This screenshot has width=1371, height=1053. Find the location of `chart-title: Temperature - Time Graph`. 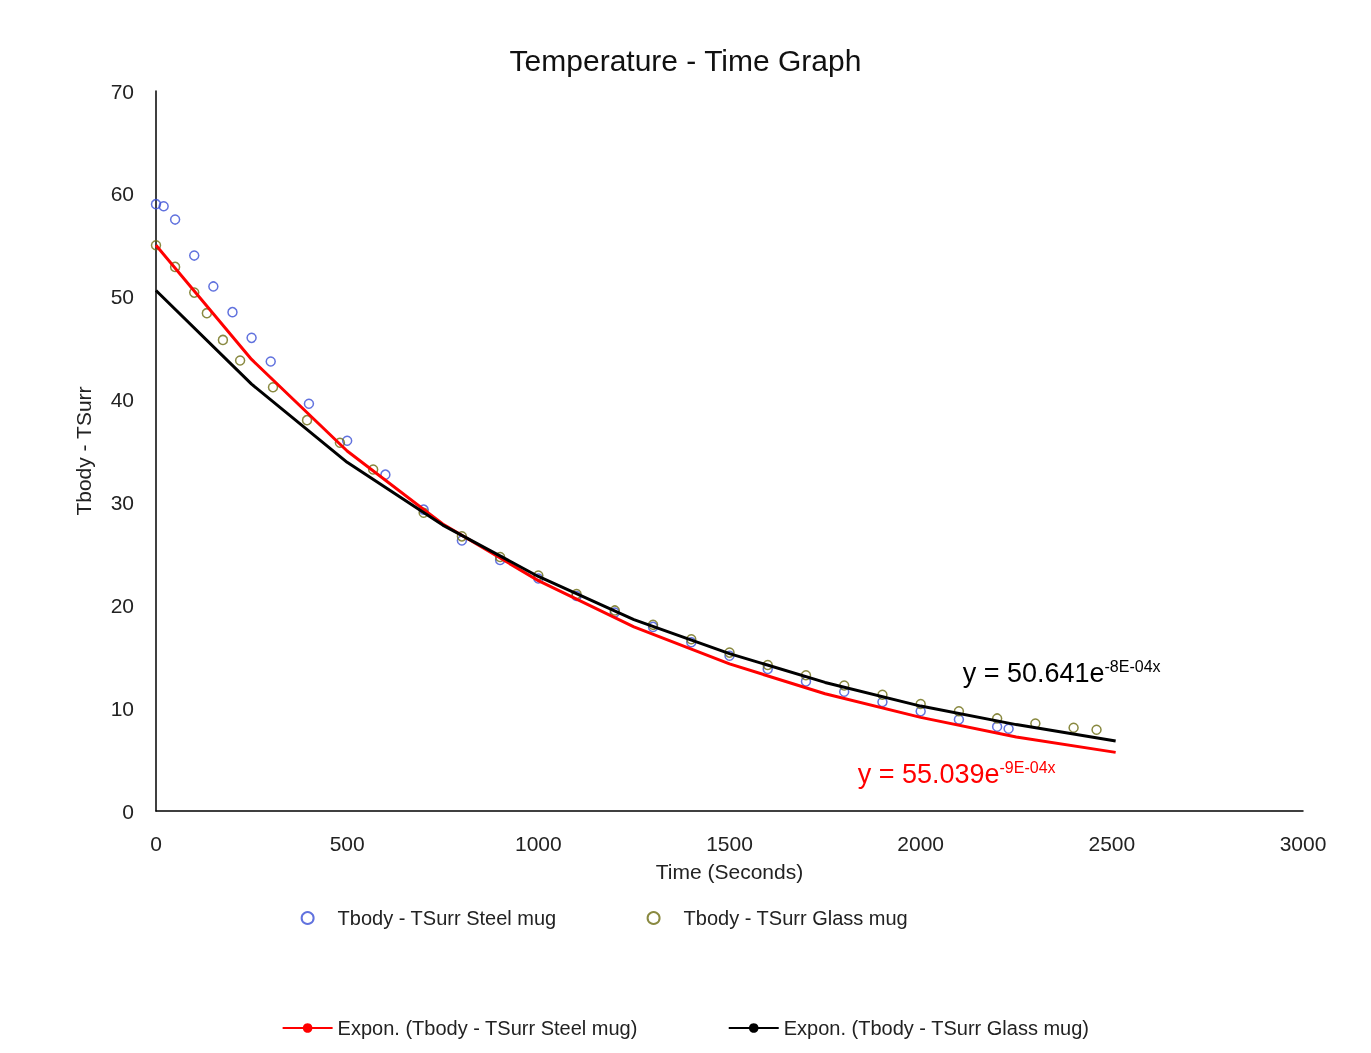

chart-title: Temperature - Time Graph is located at coordinates (685, 60).